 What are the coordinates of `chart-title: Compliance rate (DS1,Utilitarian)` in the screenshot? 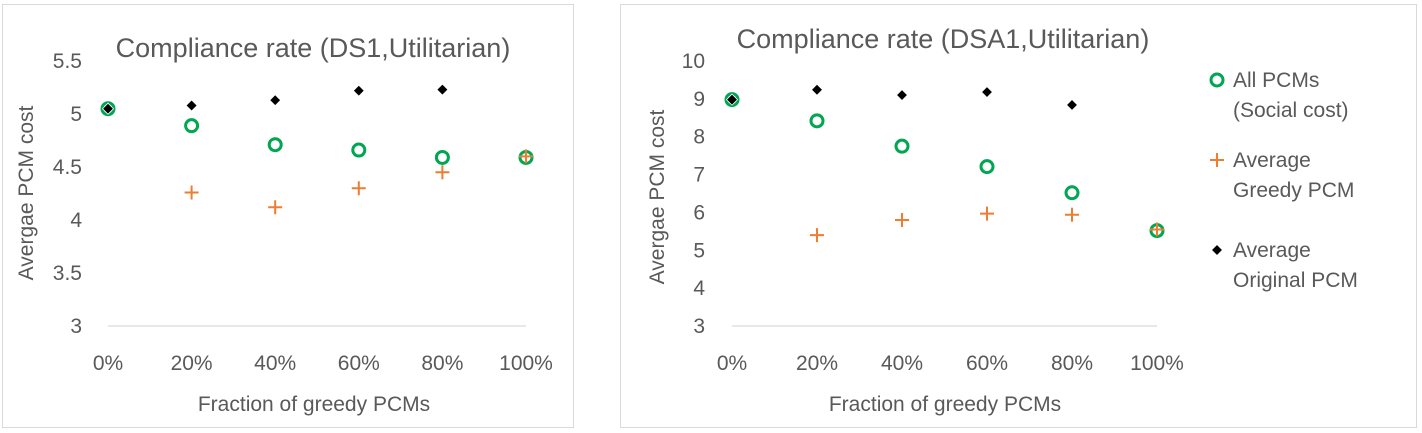 It's located at (313, 48).